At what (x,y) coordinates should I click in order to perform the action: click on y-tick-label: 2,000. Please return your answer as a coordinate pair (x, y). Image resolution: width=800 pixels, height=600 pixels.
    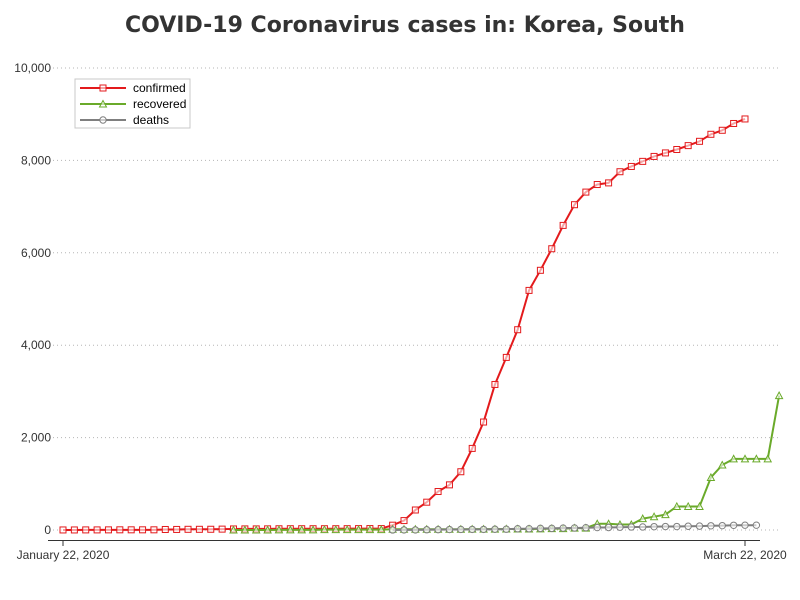
    Looking at the image, I should click on (36, 438).